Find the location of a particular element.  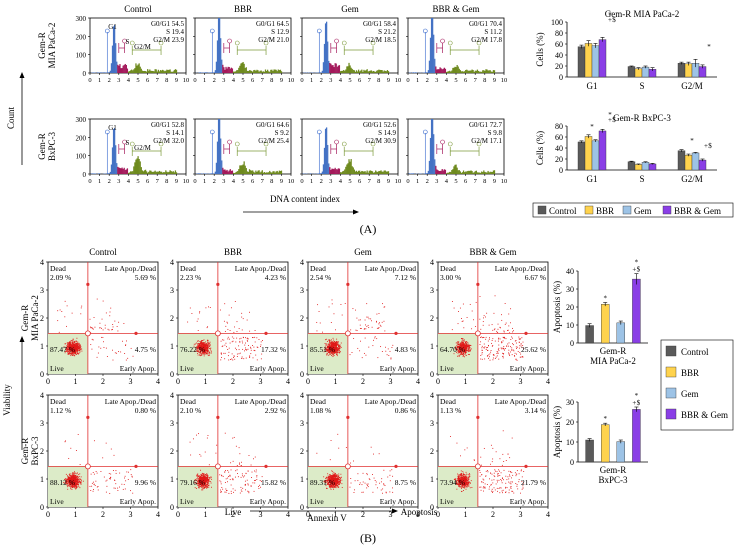

y-tick-label: 0 is located at coordinates (561, 77).